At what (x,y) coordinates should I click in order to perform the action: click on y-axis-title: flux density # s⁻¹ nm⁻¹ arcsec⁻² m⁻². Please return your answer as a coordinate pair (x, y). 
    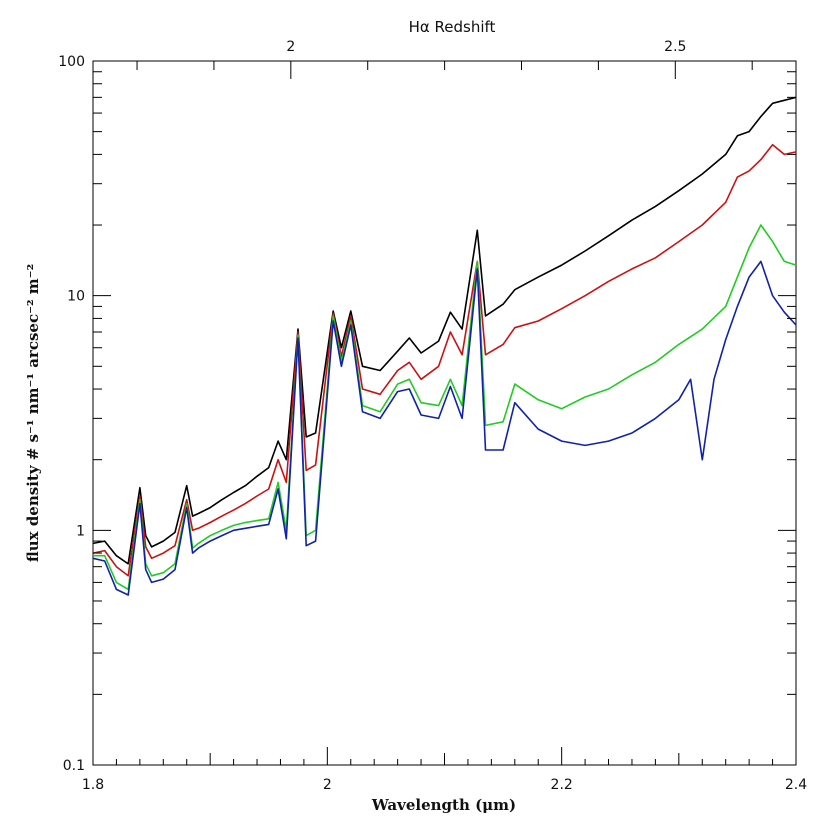
    Looking at the image, I should click on (33, 413).